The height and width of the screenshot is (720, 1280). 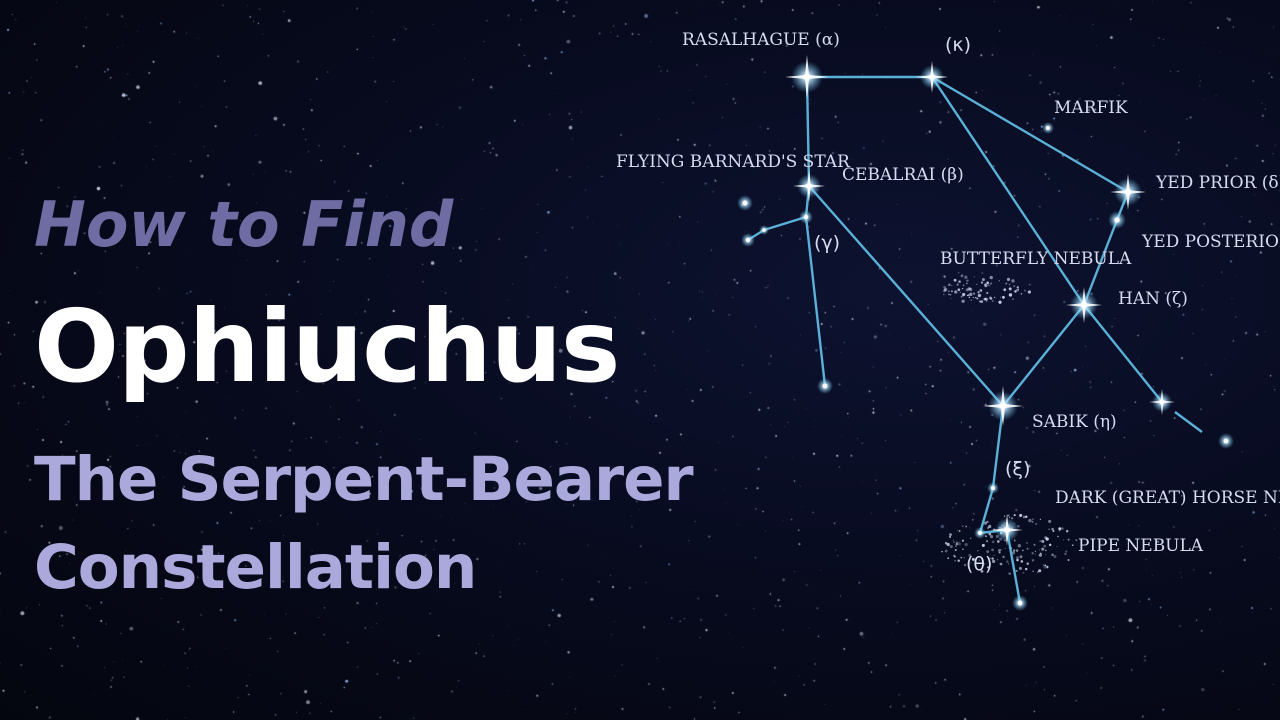 I want to click on subtitle-constellation: Constellation, so click(x=255, y=567).